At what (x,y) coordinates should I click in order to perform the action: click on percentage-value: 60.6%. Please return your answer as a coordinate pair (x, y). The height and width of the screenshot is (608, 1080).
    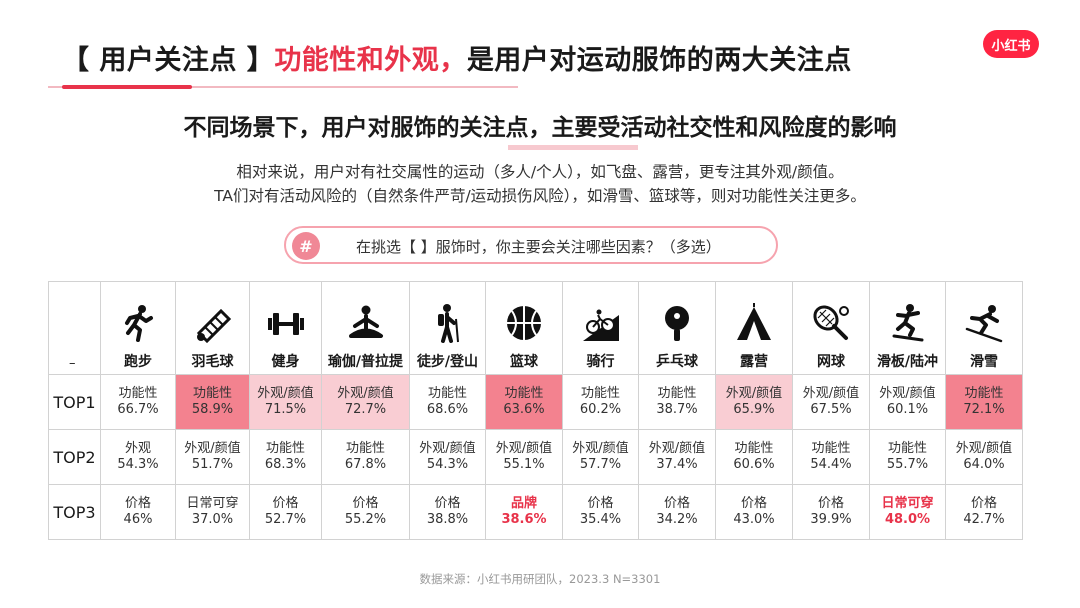
    Looking at the image, I should click on (754, 464).